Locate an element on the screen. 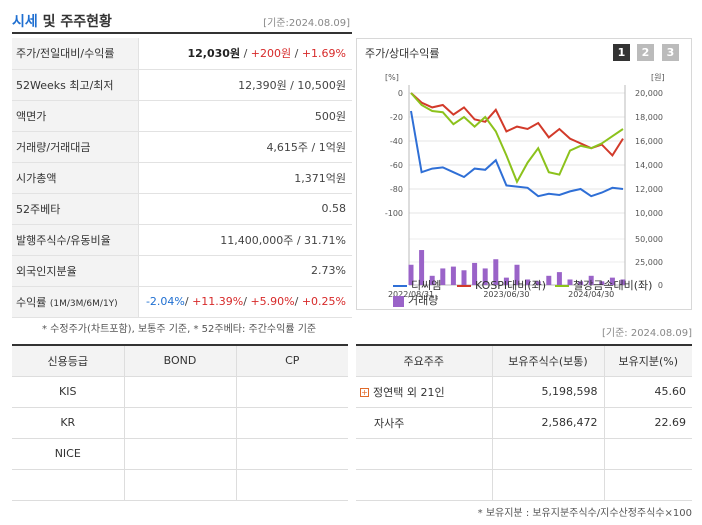 The width and height of the screenshot is (702, 525). table-row: 거래량/거래대금 4,615주 / 1억원 is located at coordinates (182, 147).